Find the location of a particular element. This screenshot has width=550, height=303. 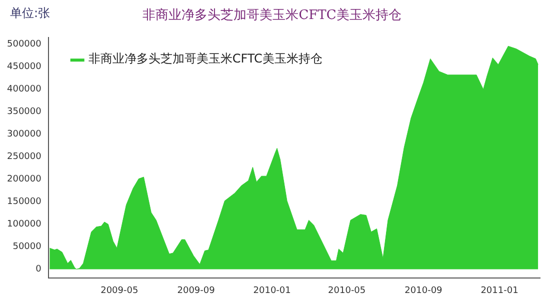

x-tick-label: 2010-09 is located at coordinates (423, 291).